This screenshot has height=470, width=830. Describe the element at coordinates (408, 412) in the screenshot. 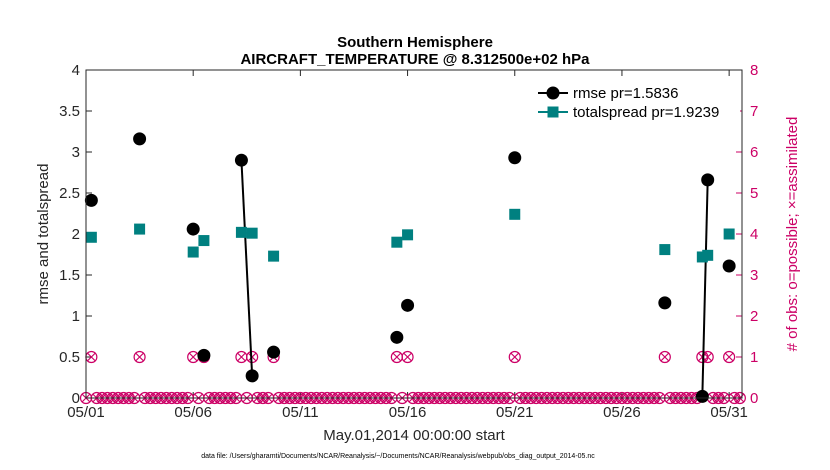

I see `x-tick-label: 05/16` at that location.